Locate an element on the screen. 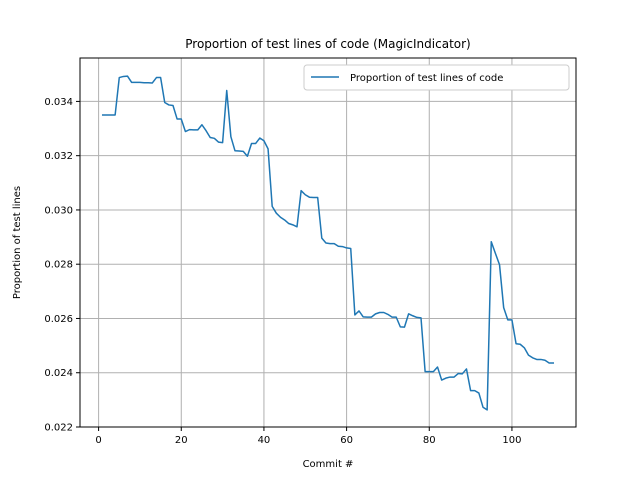 This screenshot has width=640, height=480. x-tick-label: 40 is located at coordinates (264, 440).